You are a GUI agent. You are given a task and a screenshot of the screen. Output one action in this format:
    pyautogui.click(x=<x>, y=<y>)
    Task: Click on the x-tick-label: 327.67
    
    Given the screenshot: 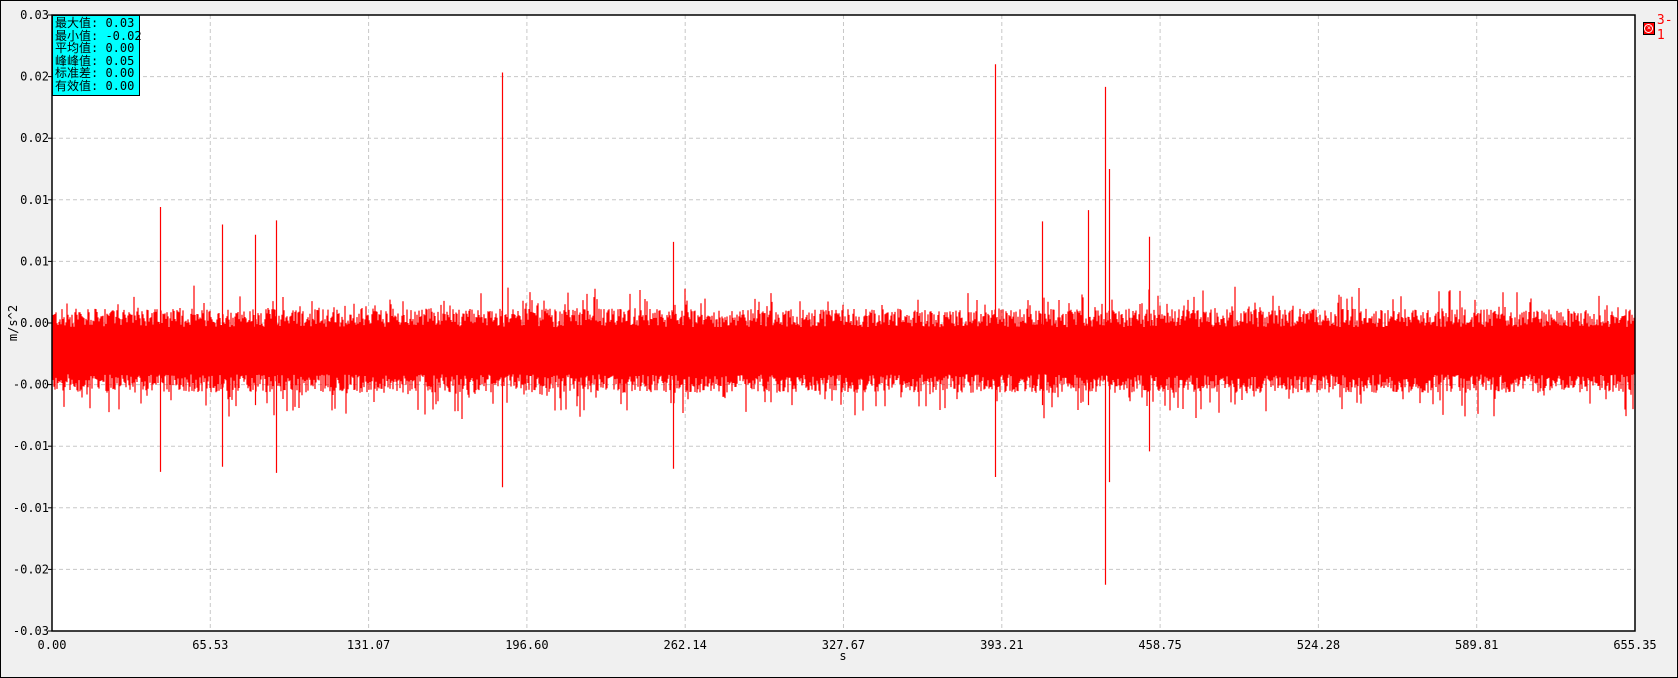 What is the action you would take?
    pyautogui.click(x=843, y=645)
    